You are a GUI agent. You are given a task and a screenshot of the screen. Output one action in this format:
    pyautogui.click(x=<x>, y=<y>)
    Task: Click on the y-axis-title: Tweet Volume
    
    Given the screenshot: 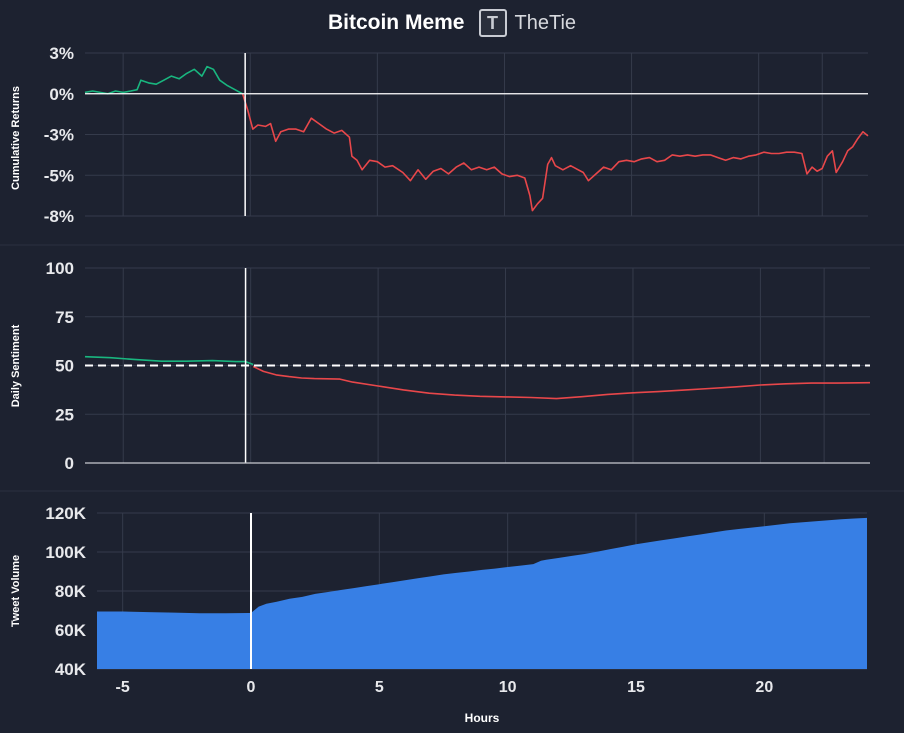 What is the action you would take?
    pyautogui.click(x=16, y=591)
    